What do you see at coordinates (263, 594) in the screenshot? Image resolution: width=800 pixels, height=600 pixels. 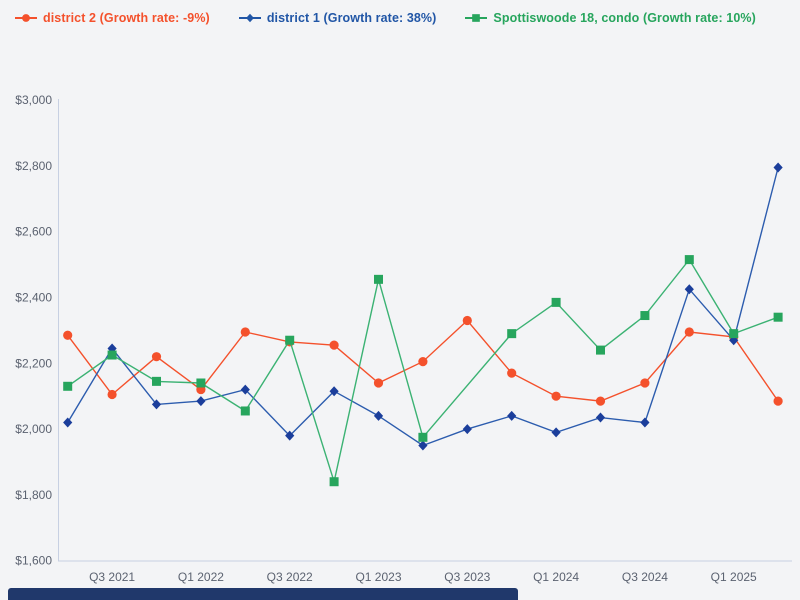 I see `footer-bar` at bounding box center [263, 594].